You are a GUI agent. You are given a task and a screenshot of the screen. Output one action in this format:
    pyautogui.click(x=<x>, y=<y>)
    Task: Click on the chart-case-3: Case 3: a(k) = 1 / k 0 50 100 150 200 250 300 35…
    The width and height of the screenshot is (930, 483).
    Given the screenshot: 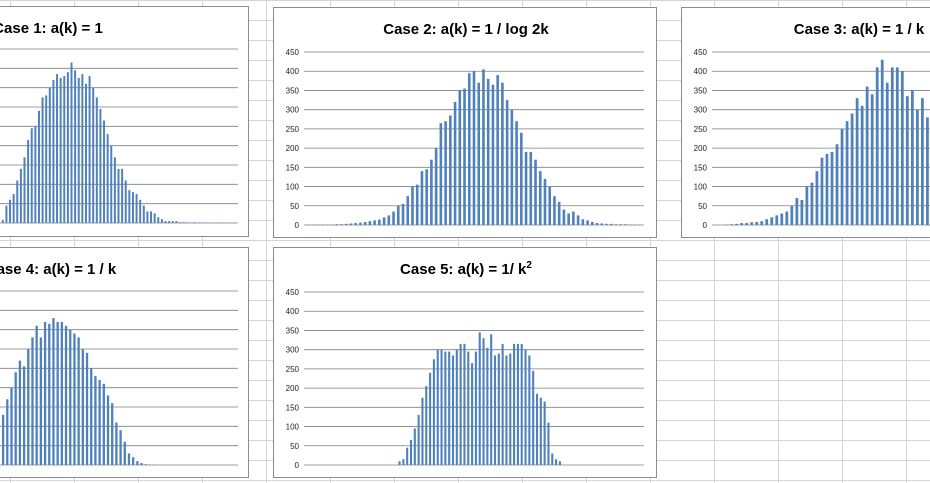 What is the action you would take?
    pyautogui.click(x=805, y=122)
    